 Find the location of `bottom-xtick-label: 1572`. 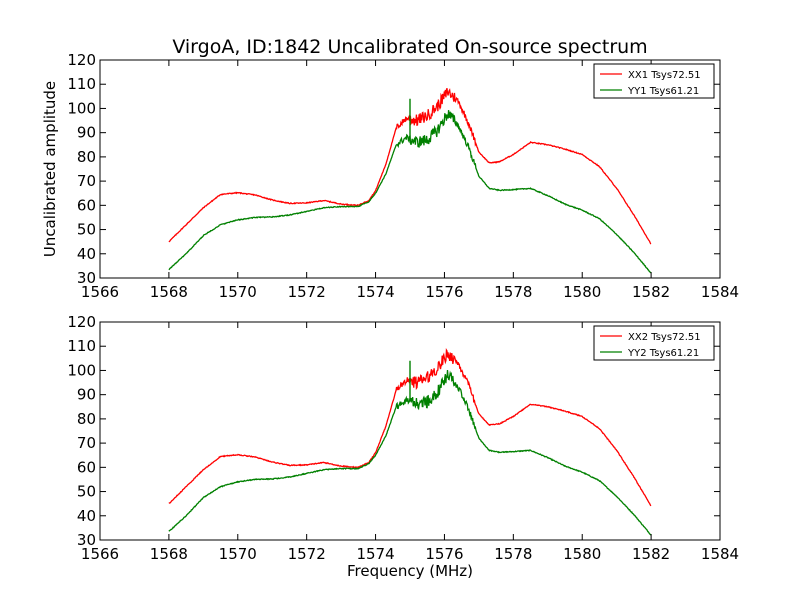

bottom-xtick-label: 1572 is located at coordinates (307, 554).